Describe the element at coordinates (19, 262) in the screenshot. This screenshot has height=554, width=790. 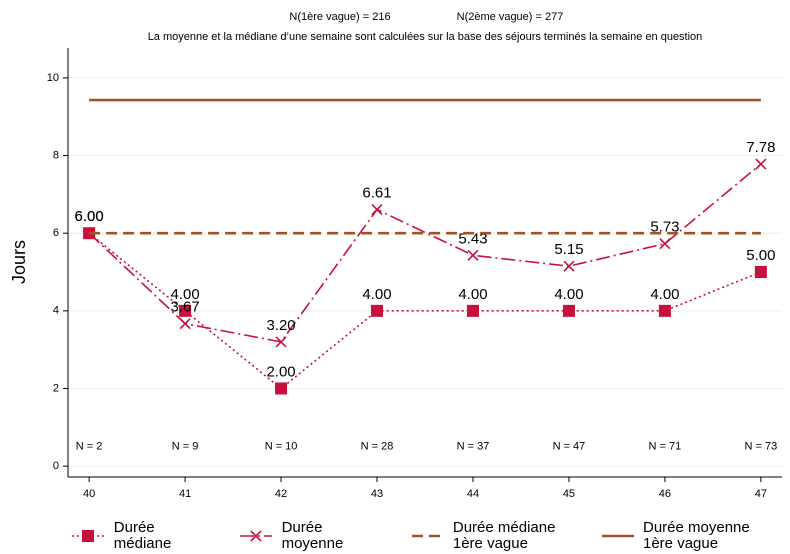
I see `y-axis-label: Jours` at that location.